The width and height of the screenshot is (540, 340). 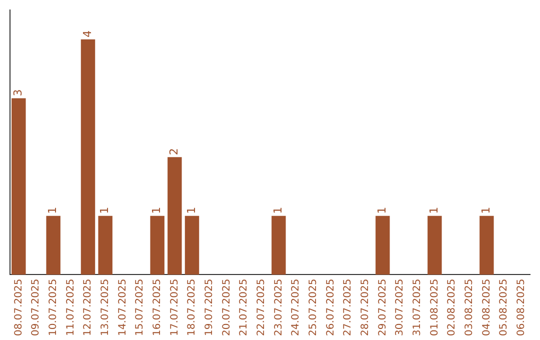 I want to click on x-tick-label: 30.07.2025, so click(x=400, y=307).